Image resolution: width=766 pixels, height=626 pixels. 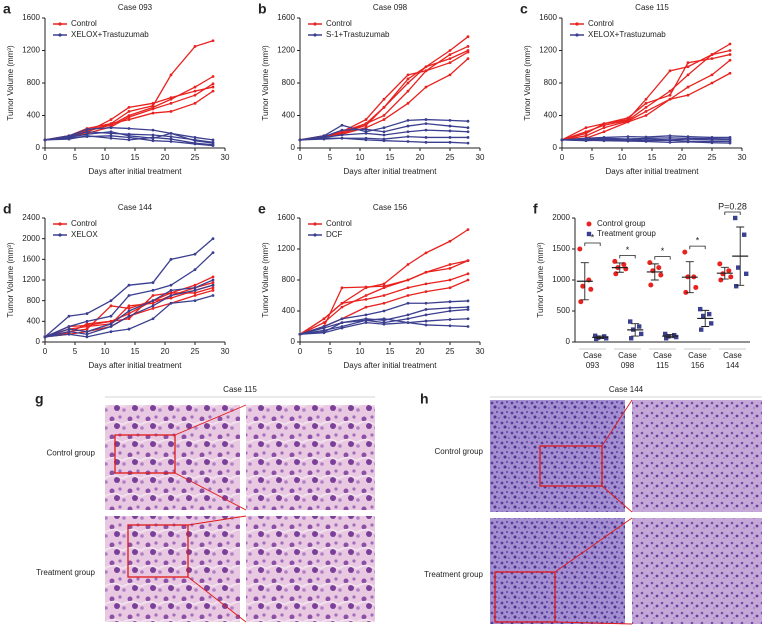 I want to click on x-tick-label: 5, so click(x=75, y=157).